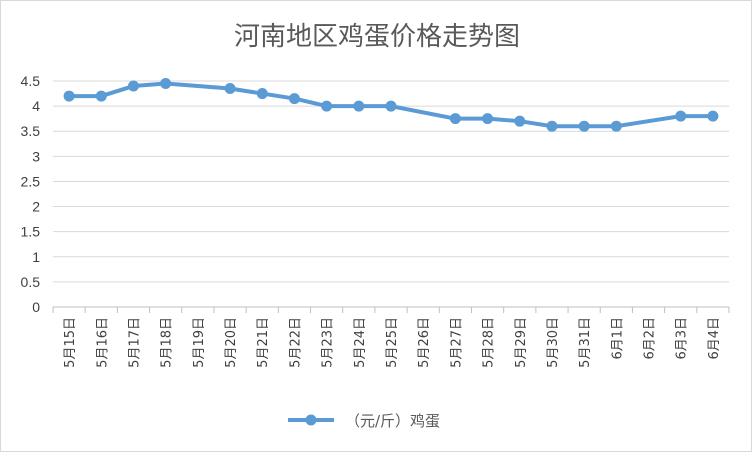 This screenshot has width=752, height=453. Describe the element at coordinates (36, 156) in the screenshot. I see `y-tick-label: 3` at that location.